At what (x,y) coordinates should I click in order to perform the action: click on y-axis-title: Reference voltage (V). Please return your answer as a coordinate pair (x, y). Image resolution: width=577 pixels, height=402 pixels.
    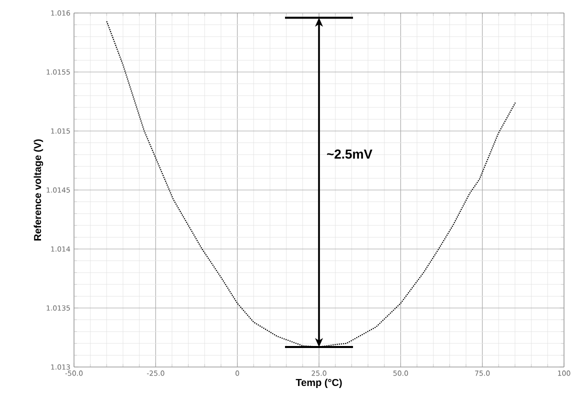
    Looking at the image, I should click on (39, 189).